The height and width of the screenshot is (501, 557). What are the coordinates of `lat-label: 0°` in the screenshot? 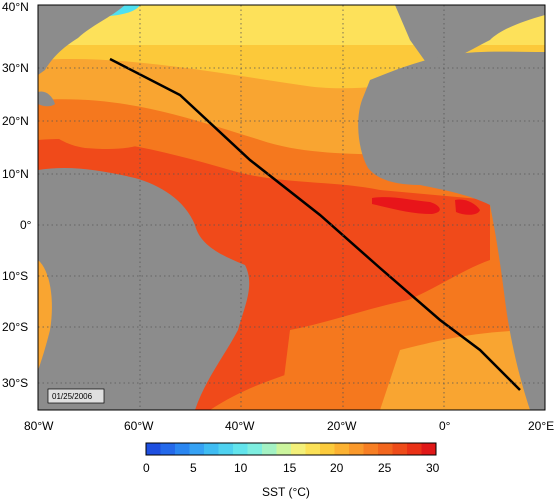 It's located at (26, 225).